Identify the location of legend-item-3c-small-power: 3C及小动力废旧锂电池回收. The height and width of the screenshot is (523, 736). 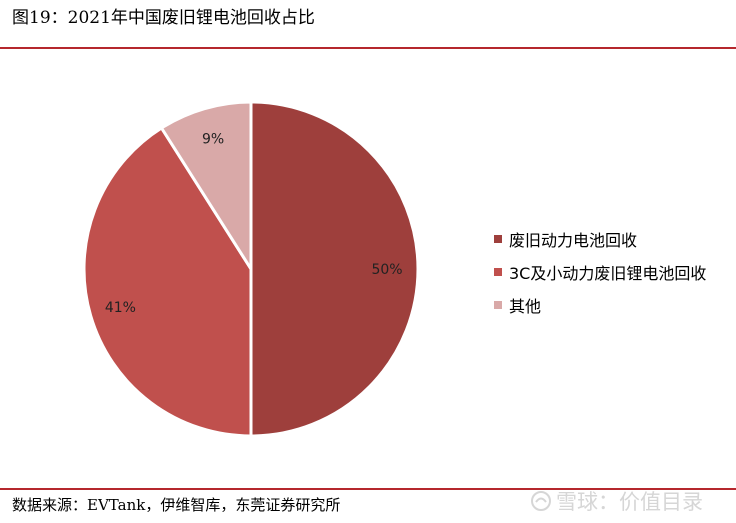
(600, 271).